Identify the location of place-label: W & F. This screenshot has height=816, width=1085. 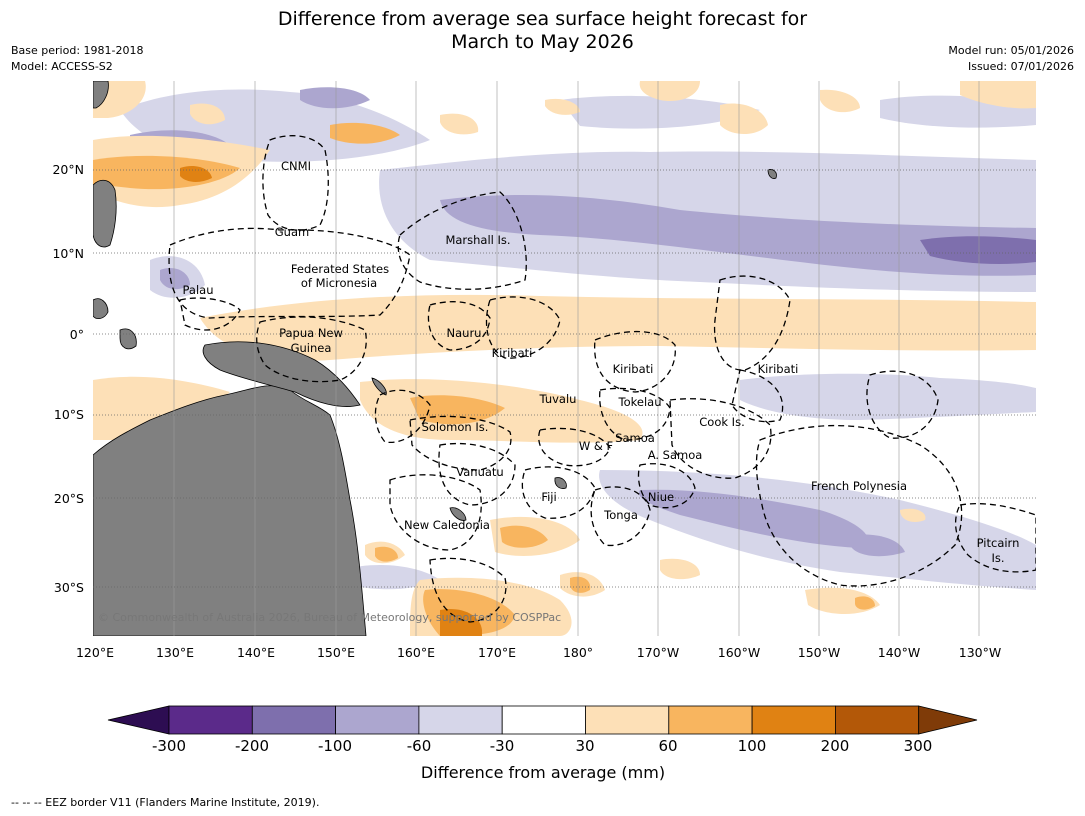
(596, 446).